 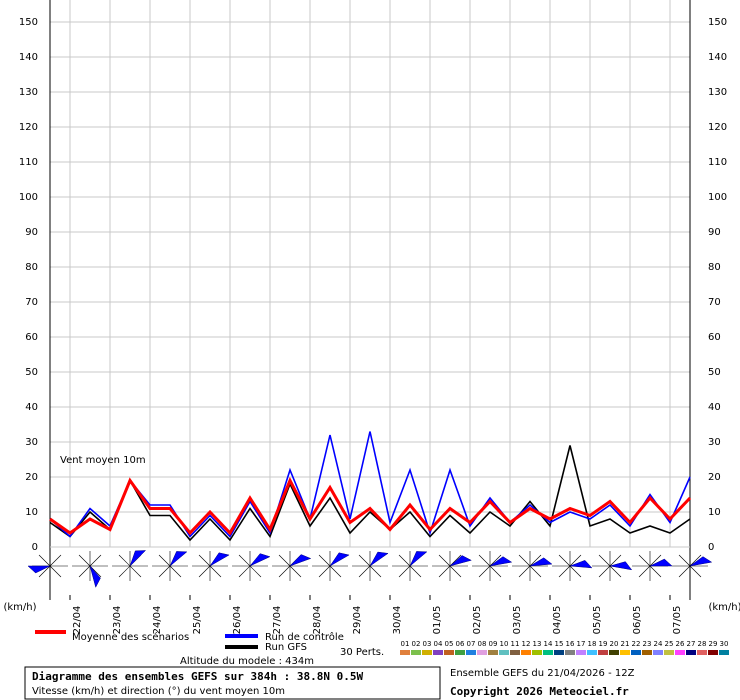 I want to click on y-tick-label-right: 110, so click(x=717, y=162).